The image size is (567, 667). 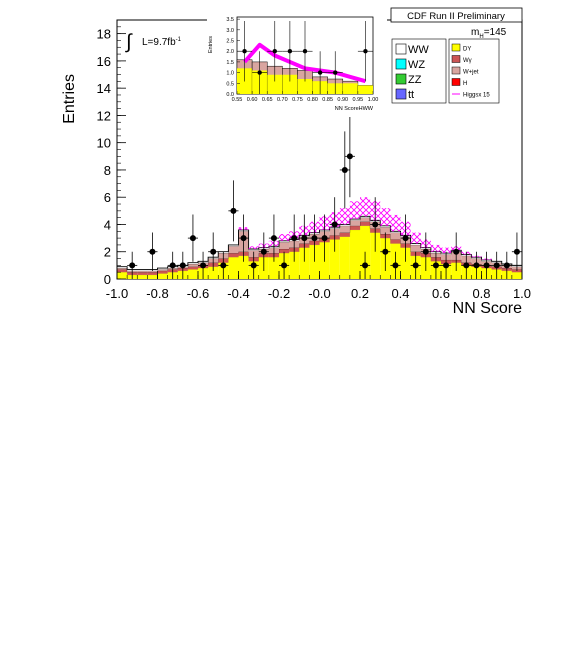 What do you see at coordinates (415, 80) in the screenshot?
I see `legend-label-zz: ZZ` at bounding box center [415, 80].